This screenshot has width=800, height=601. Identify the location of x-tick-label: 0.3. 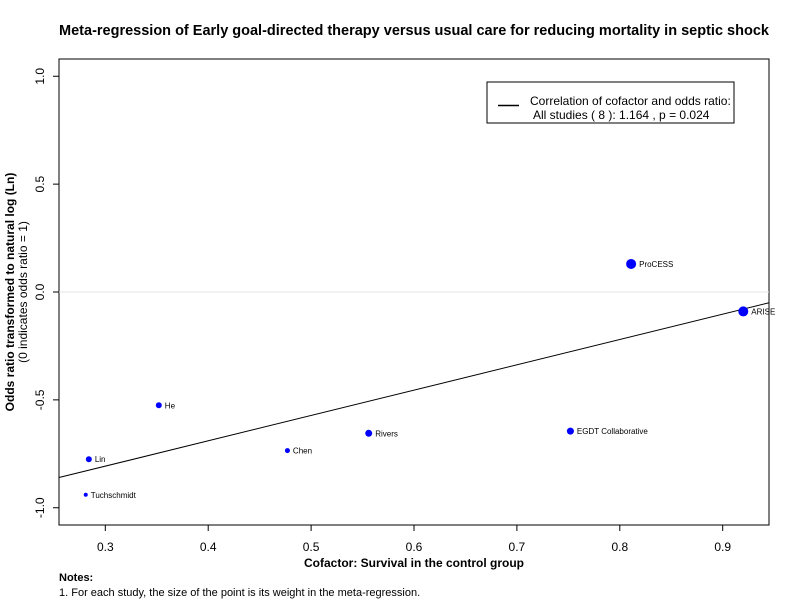
(105, 547).